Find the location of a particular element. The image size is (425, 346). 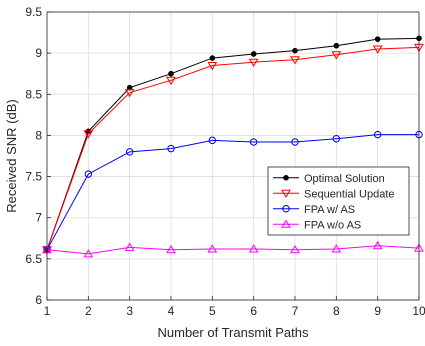

x-tick-label: 9 is located at coordinates (377, 311).